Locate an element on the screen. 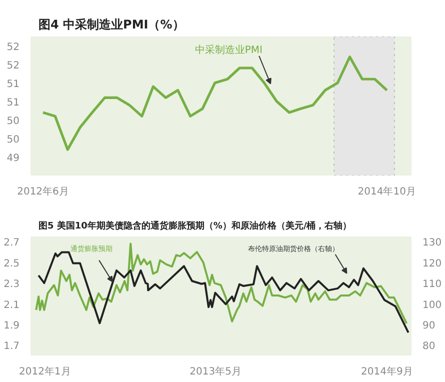 The image size is (445, 382). y-tick-label: 1.7 is located at coordinates (12, 346).